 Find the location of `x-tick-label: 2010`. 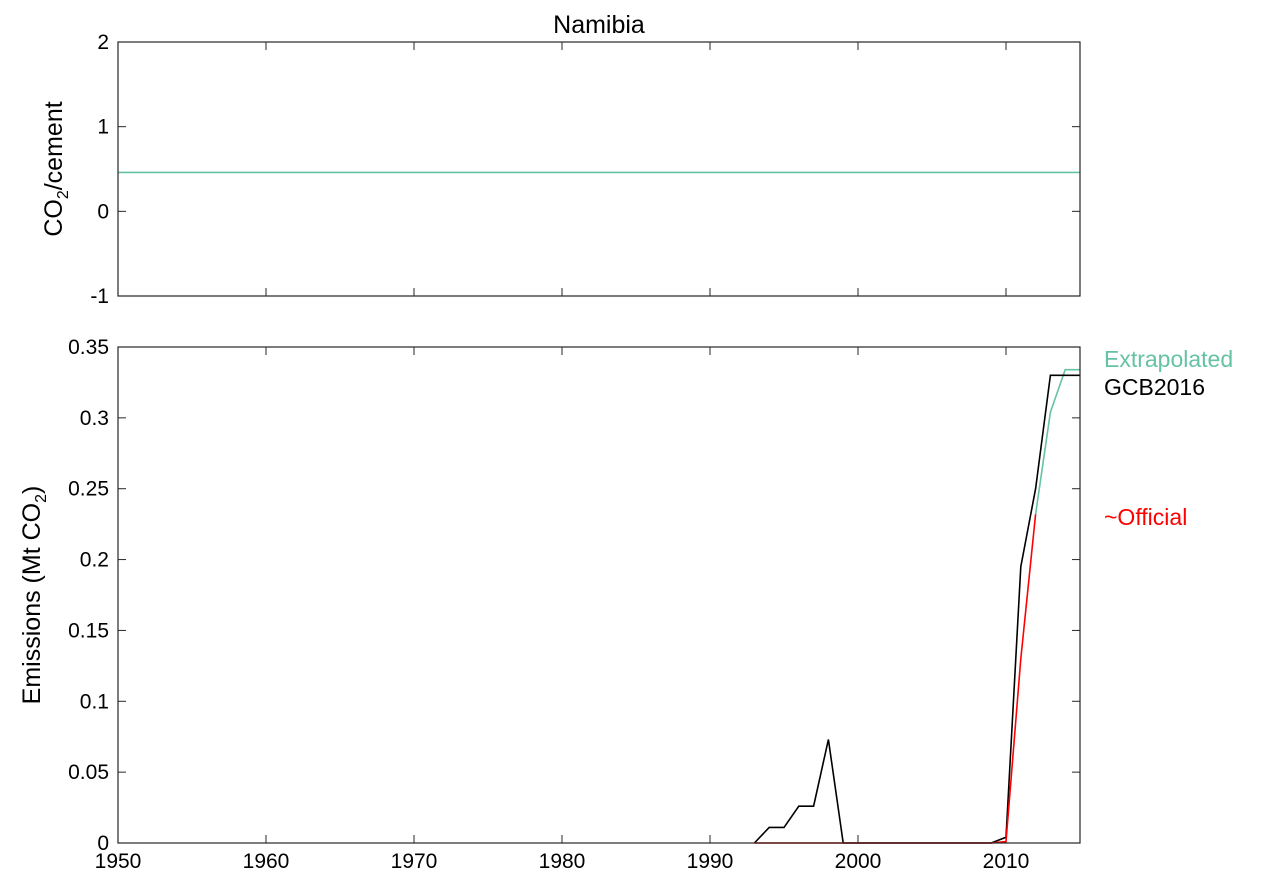

x-tick-label: 2010 is located at coordinates (1006, 861).